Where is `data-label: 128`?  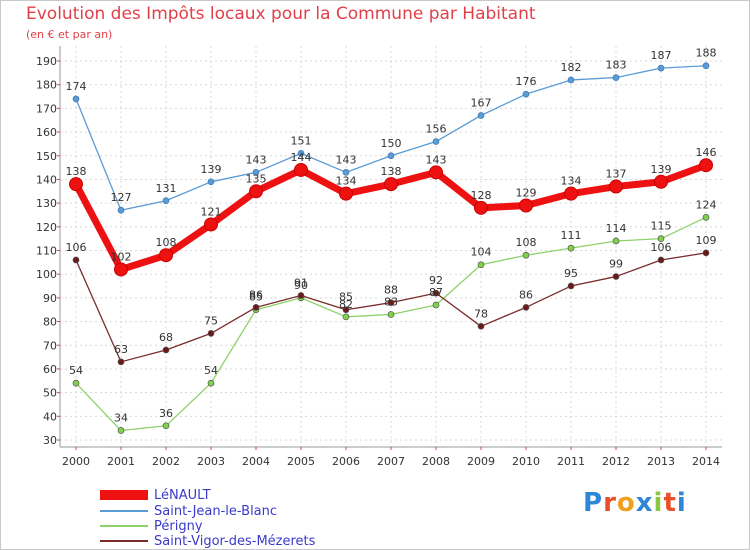 data-label: 128 is located at coordinates (481, 195).